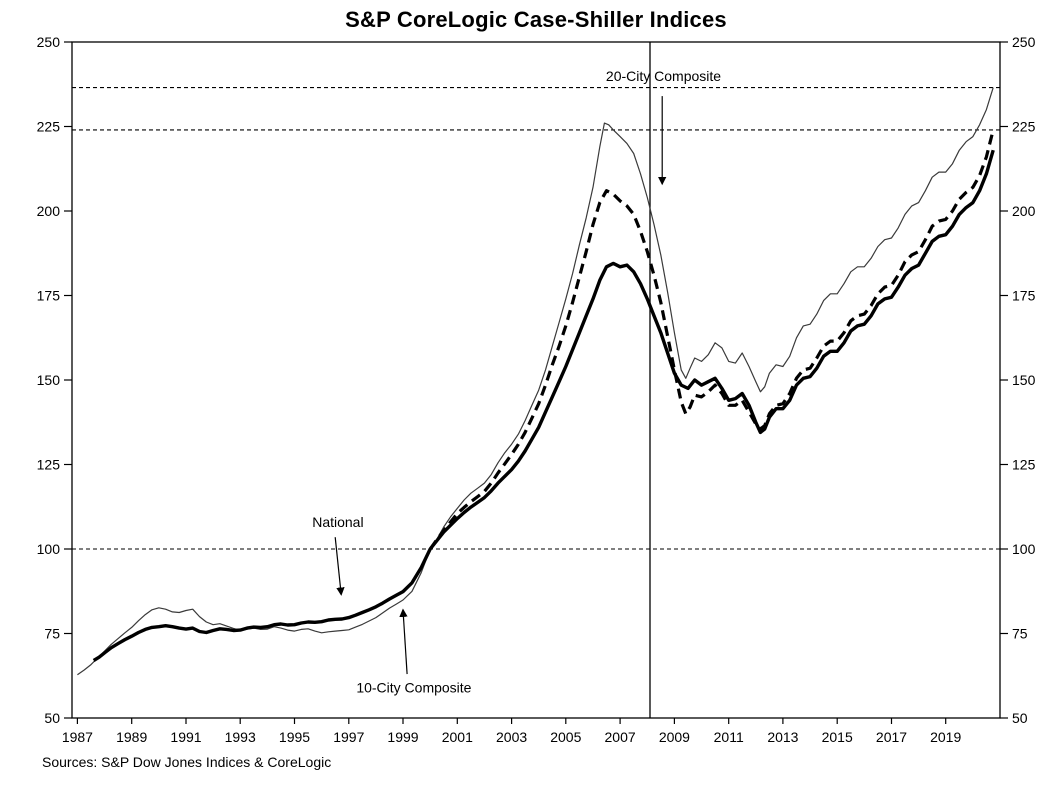  I want to click on x-tick-label: 1989, so click(131, 737).